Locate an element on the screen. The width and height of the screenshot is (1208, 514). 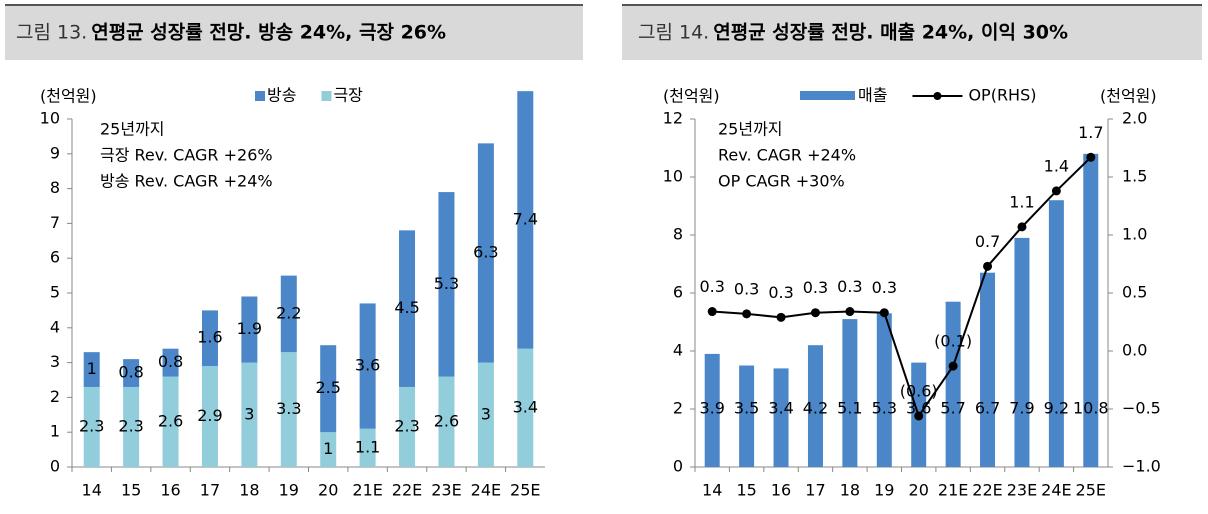
x-tick-label: 21E is located at coordinates (367, 490).